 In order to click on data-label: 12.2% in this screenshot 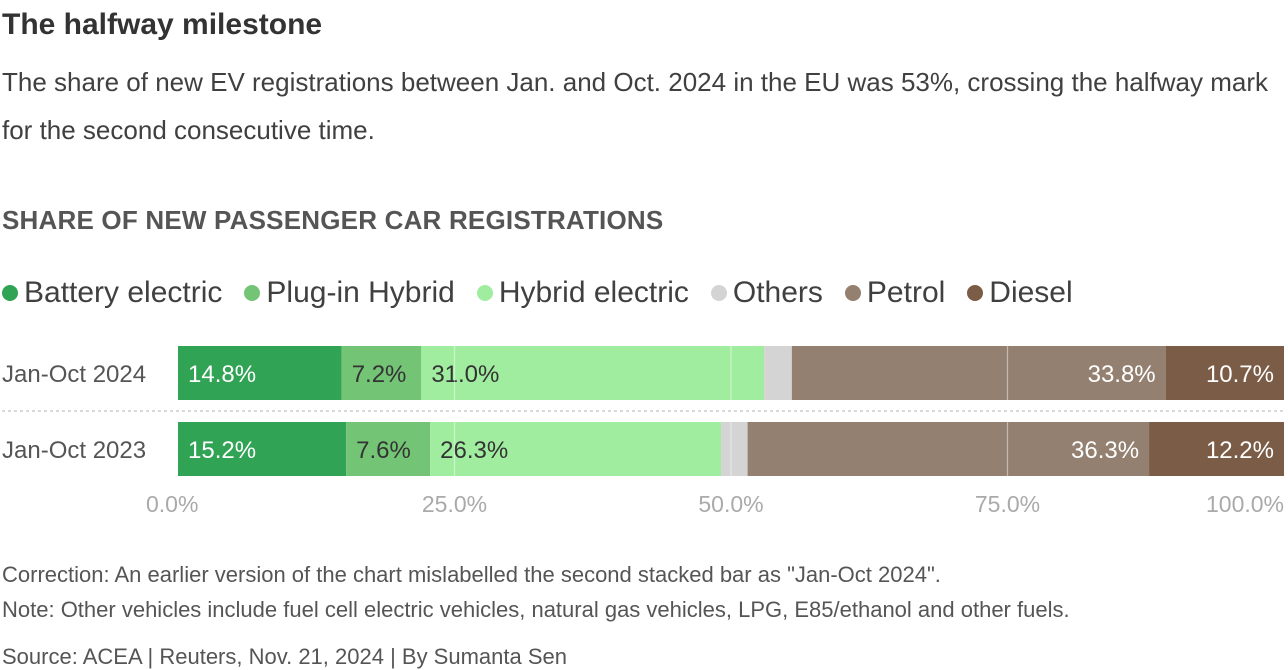, I will do `click(1240, 450)`.